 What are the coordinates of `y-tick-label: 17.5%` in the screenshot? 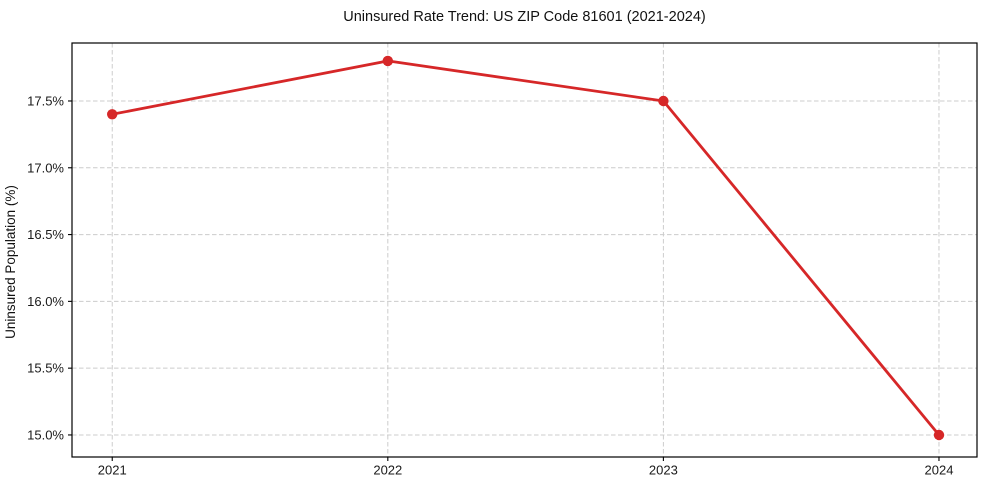 It's located at (45, 100).